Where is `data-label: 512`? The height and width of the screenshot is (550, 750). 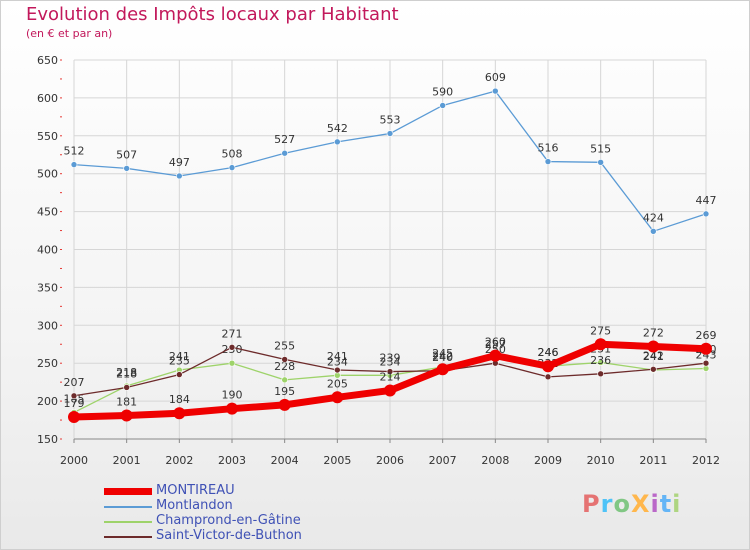 data-label: 512 is located at coordinates (74, 151).